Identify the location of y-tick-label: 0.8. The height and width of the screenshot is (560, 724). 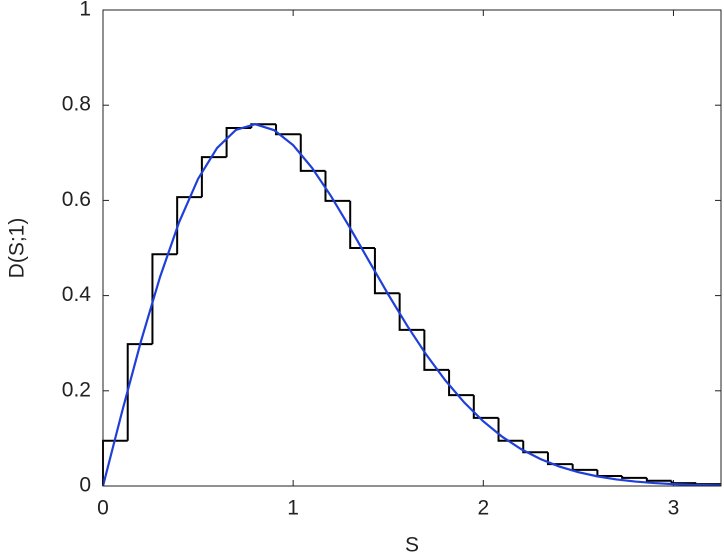
(76, 104).